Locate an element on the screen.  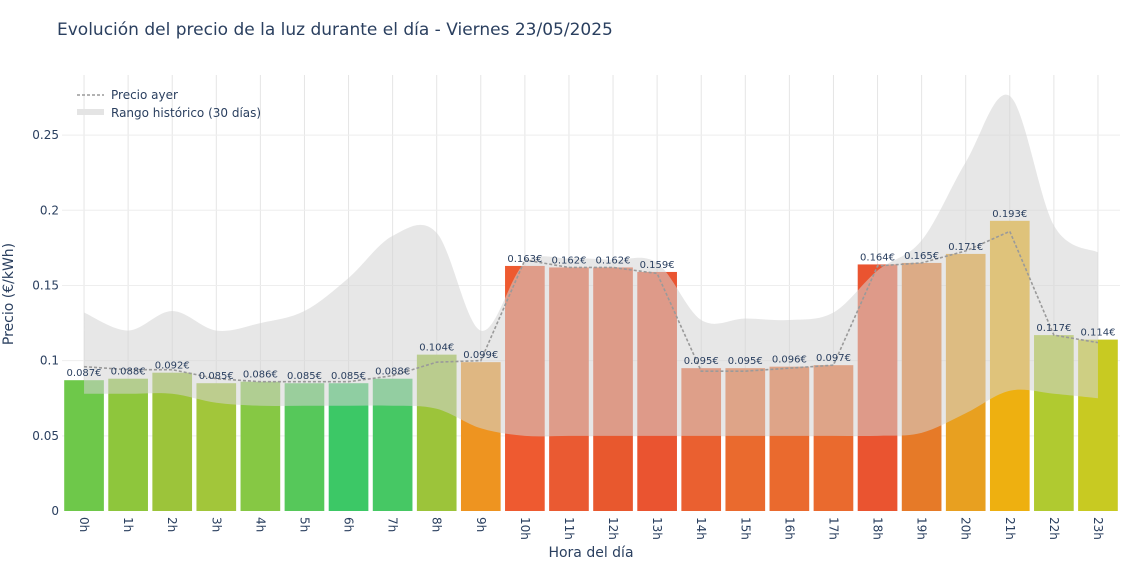
x-tick-label: 2h is located at coordinates (172, 524).